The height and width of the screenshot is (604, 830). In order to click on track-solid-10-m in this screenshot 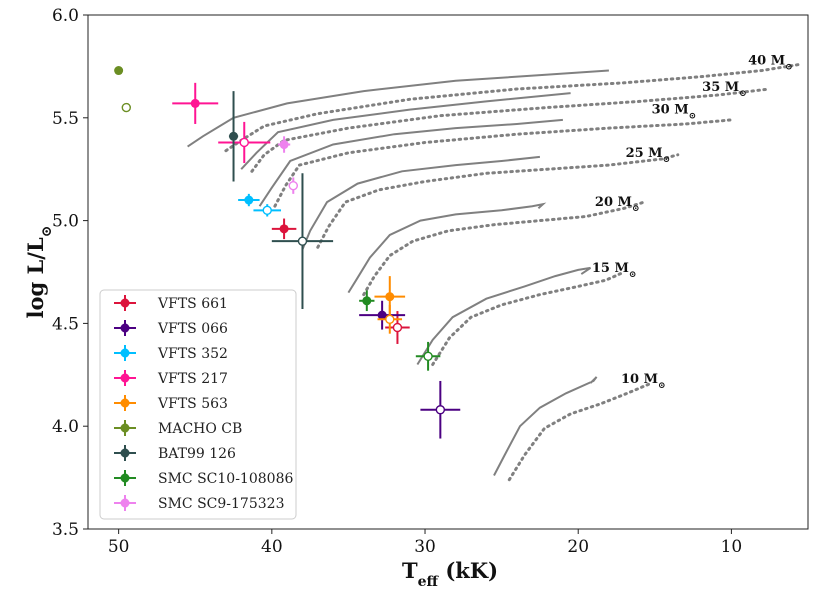, I will do `click(545, 426)`.